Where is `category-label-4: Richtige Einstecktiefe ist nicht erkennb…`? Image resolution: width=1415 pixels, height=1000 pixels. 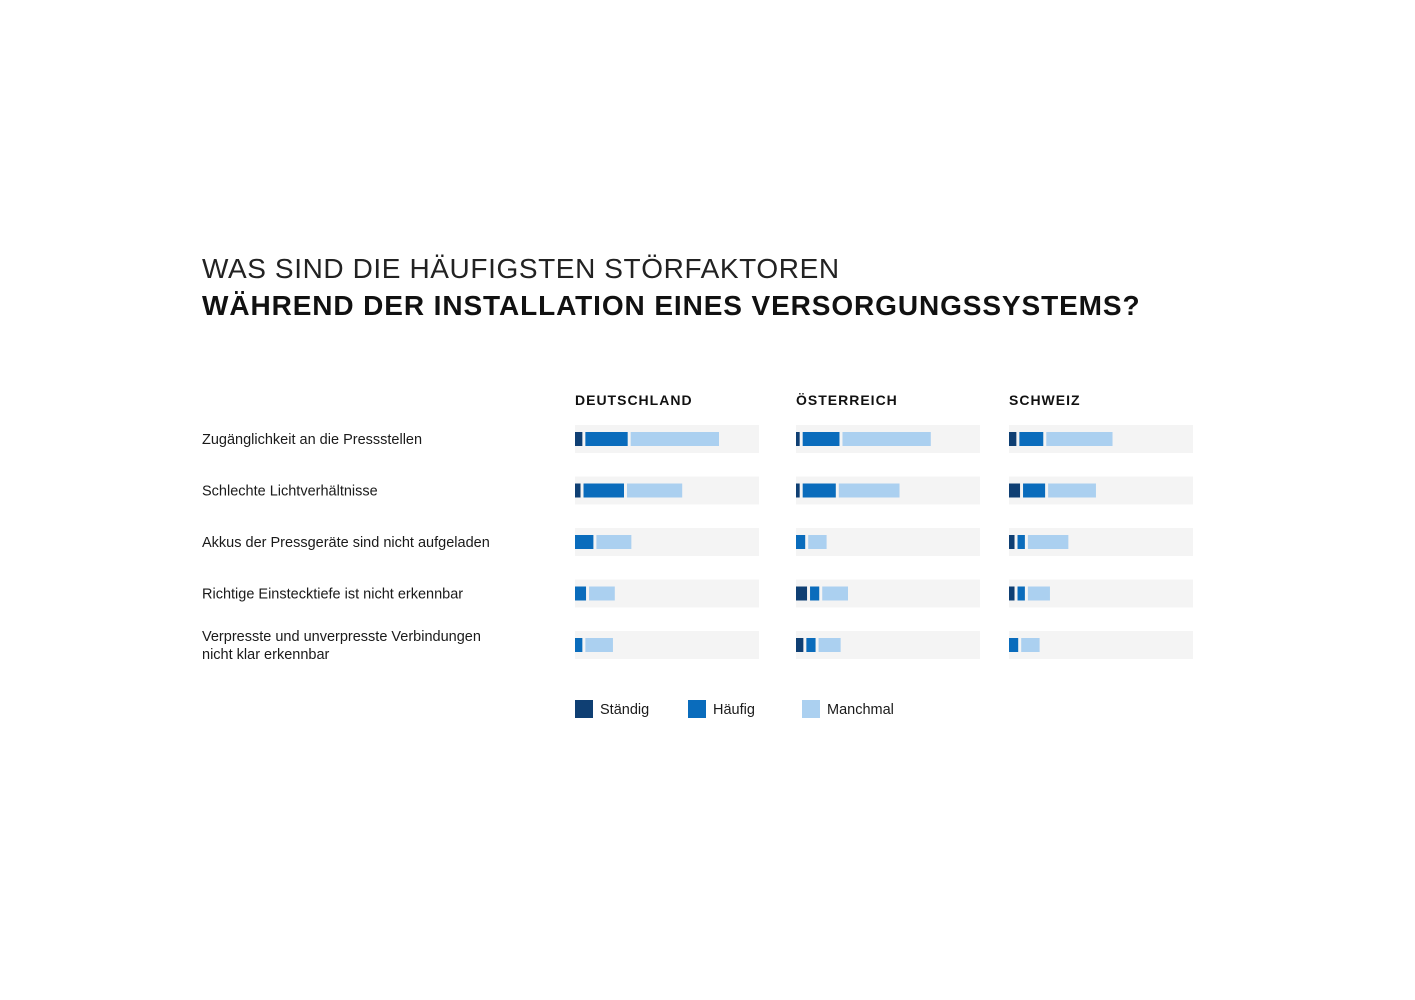
category-label-4: Richtige Einstecktiefe ist nicht erkennb… is located at coordinates (332, 595).